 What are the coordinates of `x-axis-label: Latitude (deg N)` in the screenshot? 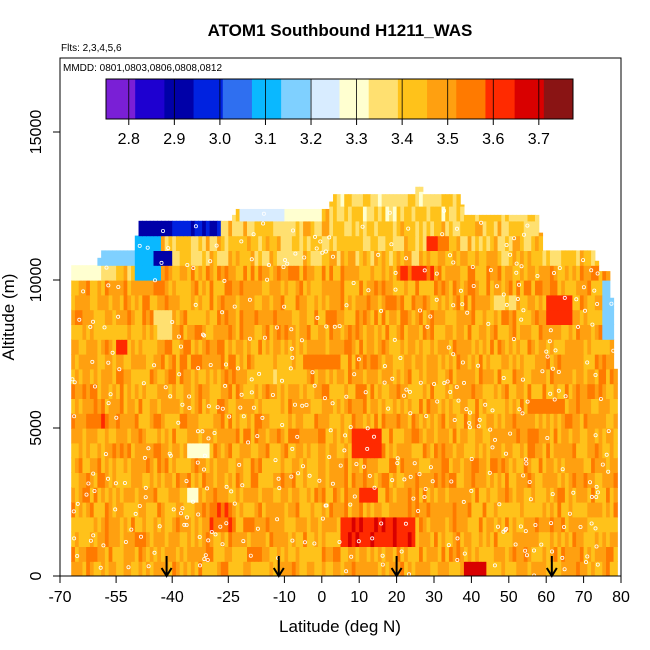 It's located at (340, 626).